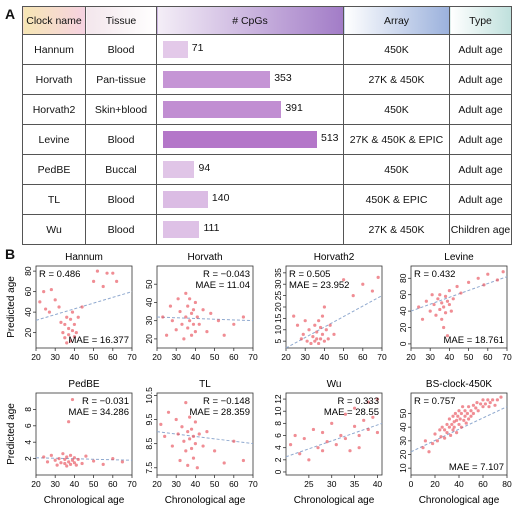 Image resolution: width=520 pixels, height=525 pixels. I want to click on y-tick-label: 4, so click(28, 442).